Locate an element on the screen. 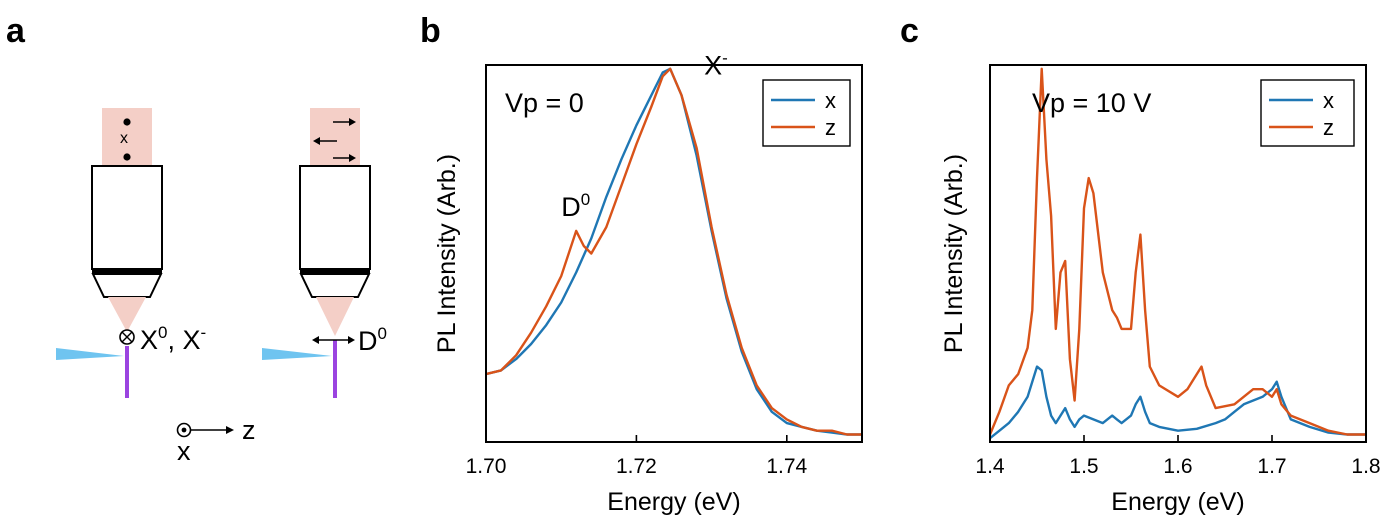 The image size is (1400, 526). objective-tip-right is located at coordinates (335, 285).